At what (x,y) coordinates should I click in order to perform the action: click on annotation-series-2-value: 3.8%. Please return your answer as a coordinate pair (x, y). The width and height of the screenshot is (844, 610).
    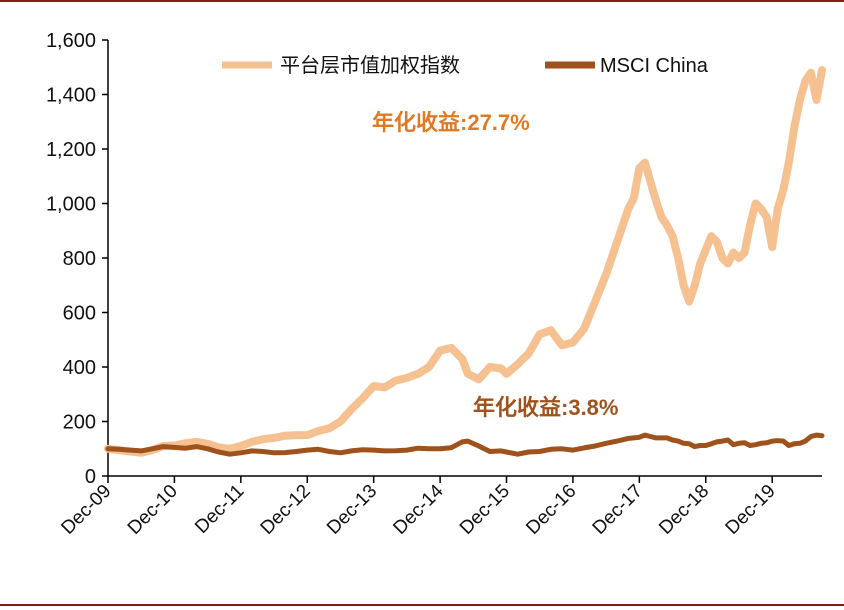
    Looking at the image, I should click on (593, 407).